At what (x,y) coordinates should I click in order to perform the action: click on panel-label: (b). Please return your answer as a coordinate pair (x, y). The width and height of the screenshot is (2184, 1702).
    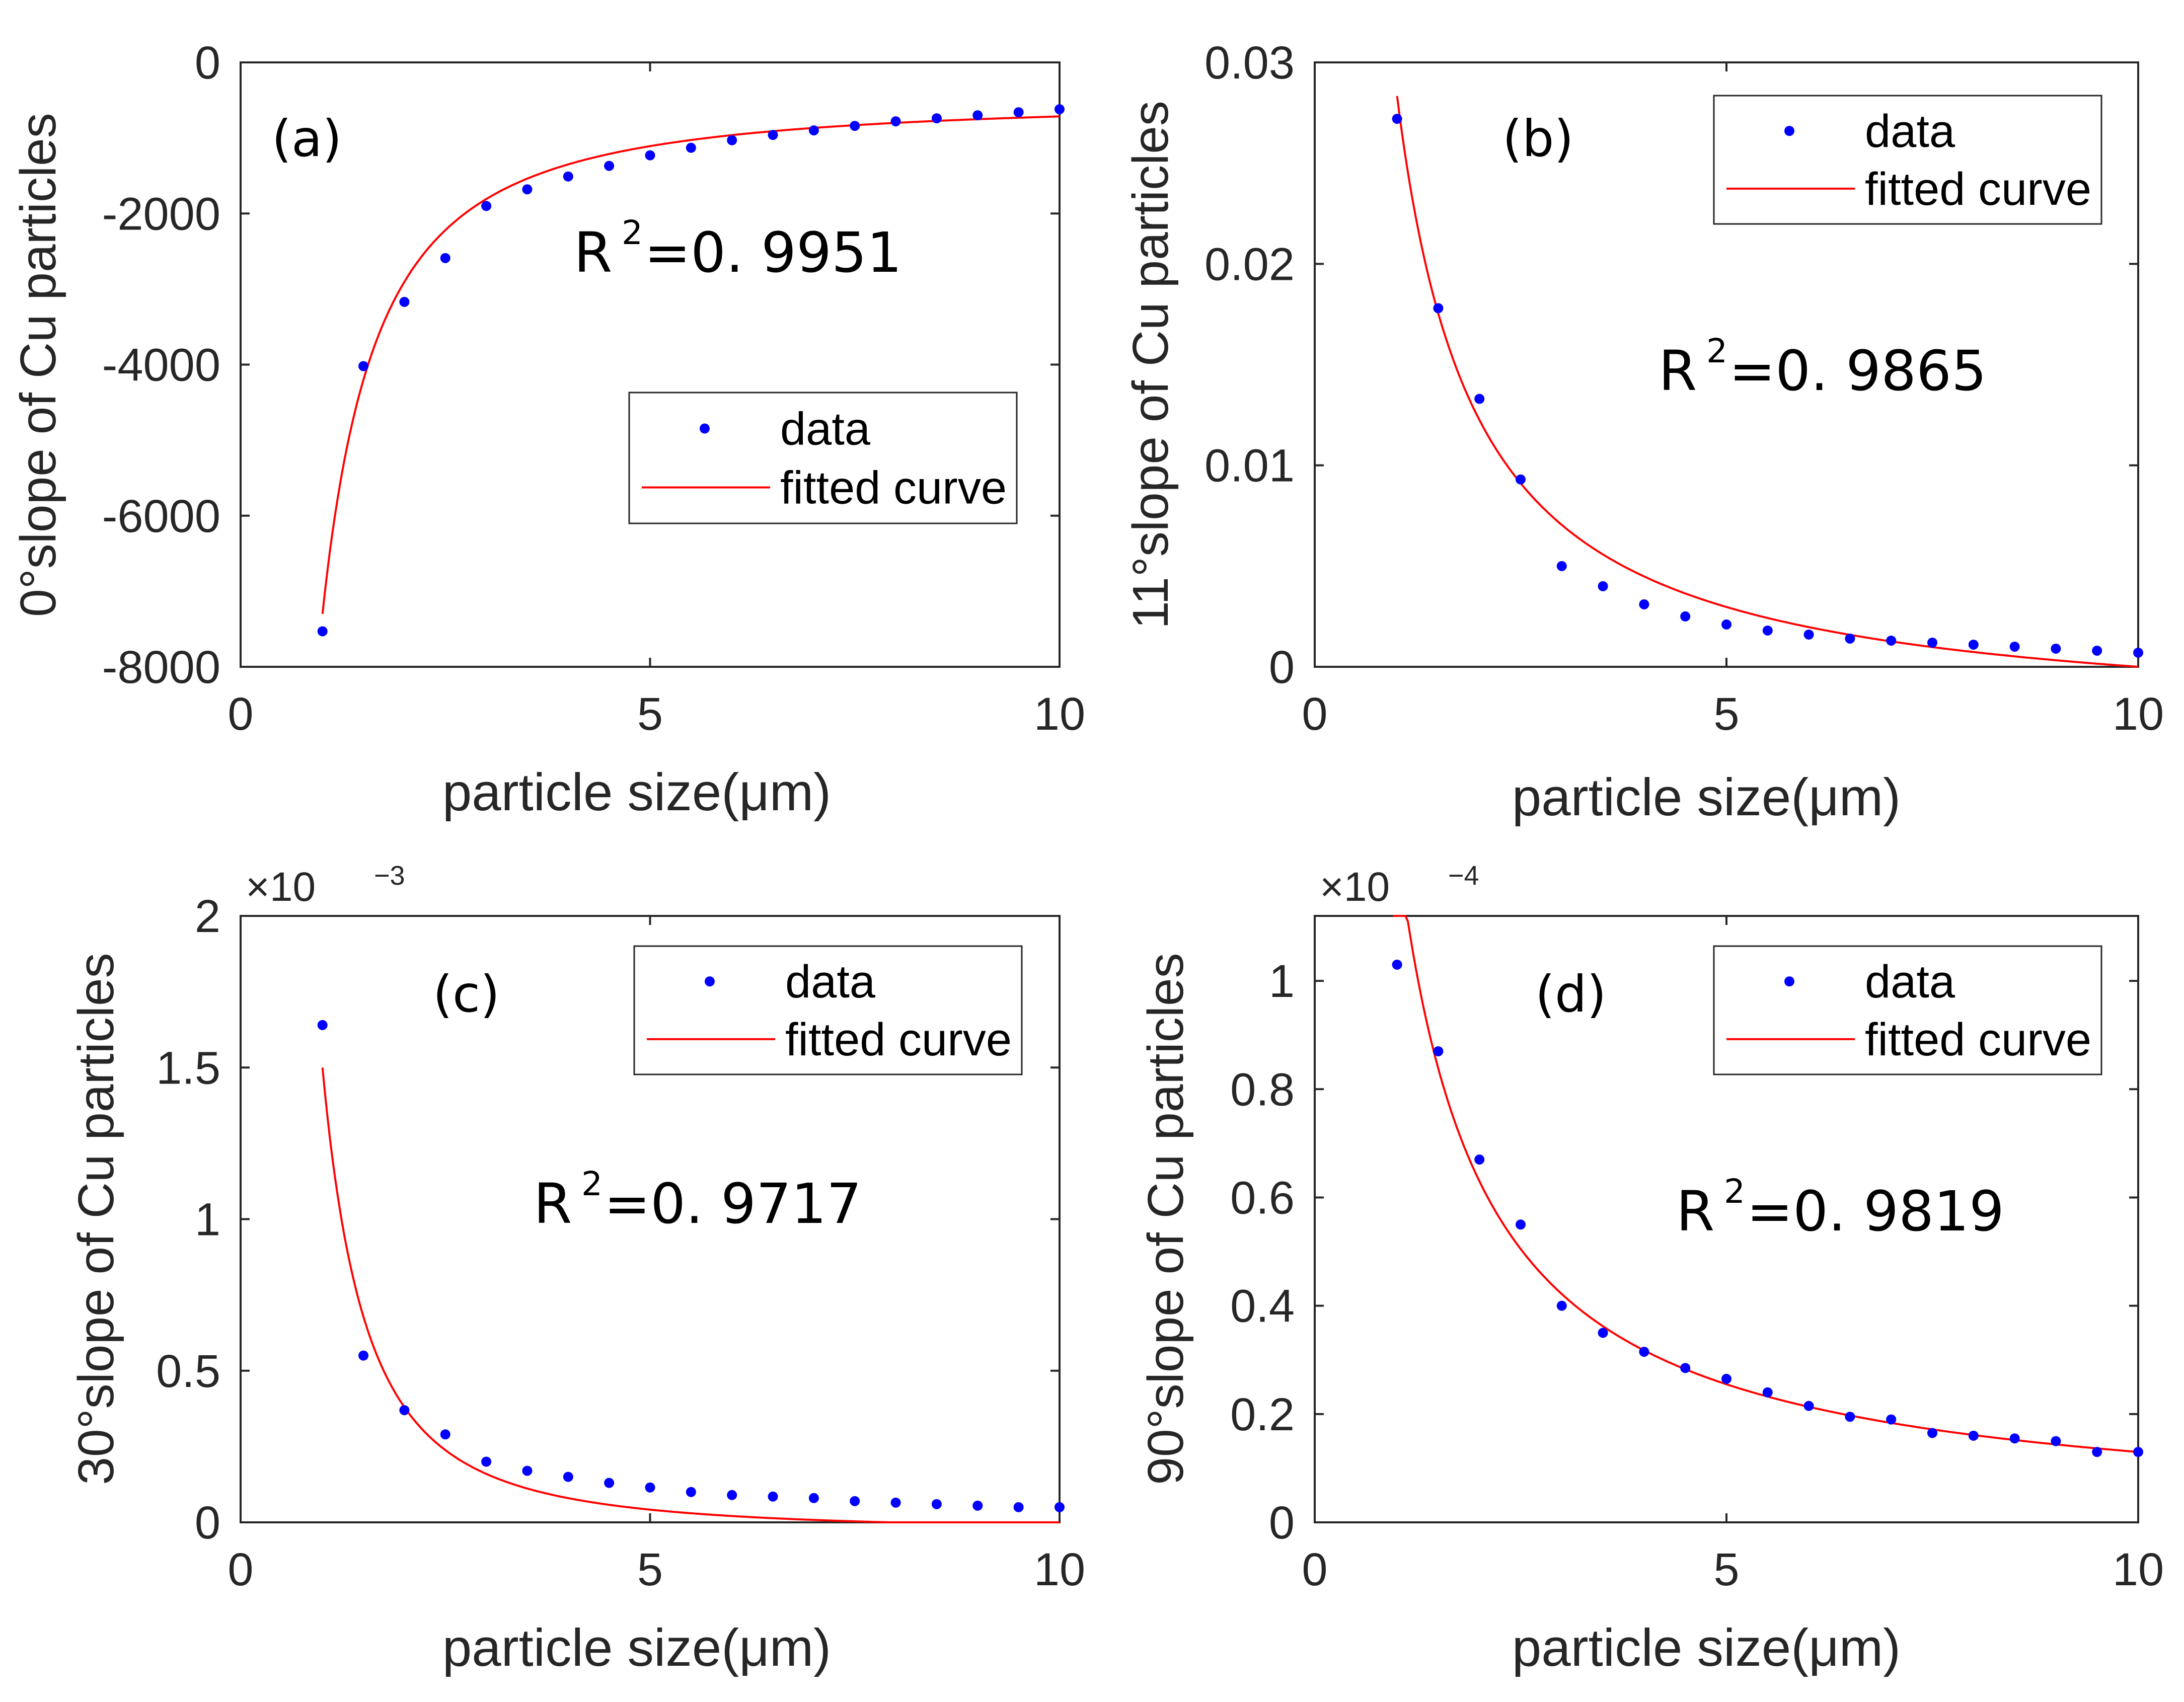
    Looking at the image, I should click on (1538, 138).